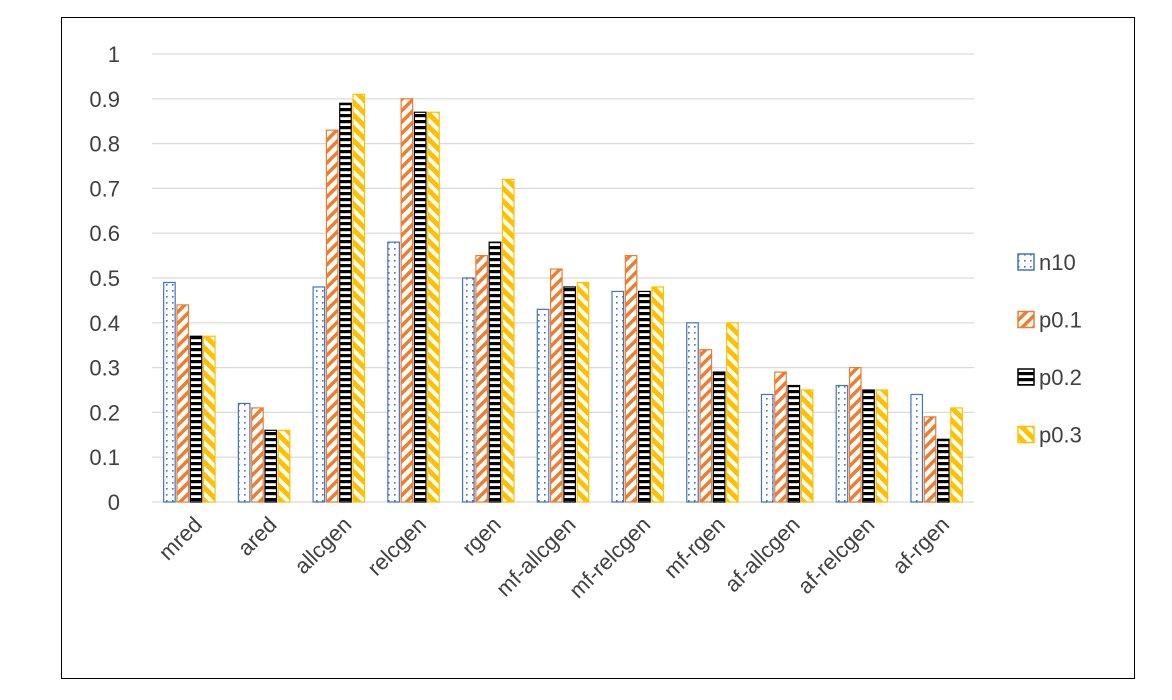 Image resolution: width=1172 pixels, height=700 pixels. What do you see at coordinates (359, 298) in the screenshot?
I see `bar-p0.3-allcgen` at bounding box center [359, 298].